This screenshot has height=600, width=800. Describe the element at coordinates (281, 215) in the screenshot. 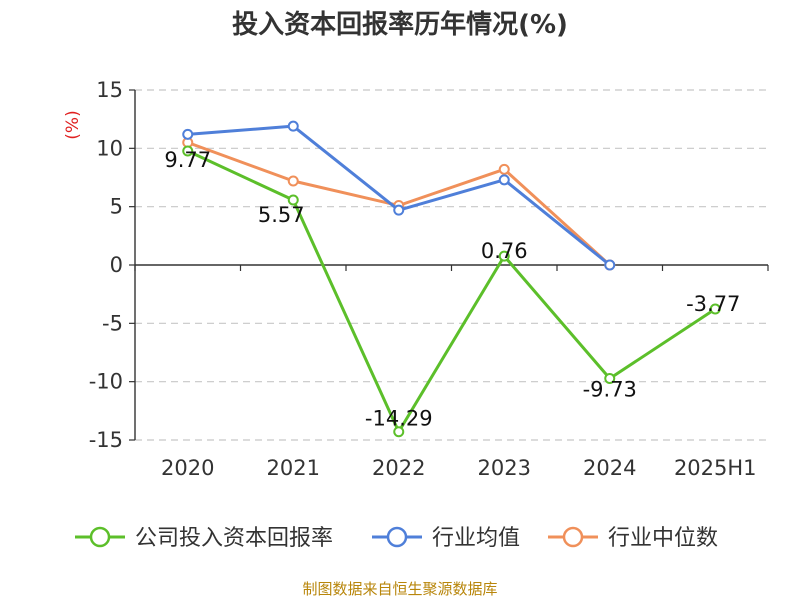

I see `data-label: 5.57` at that location.